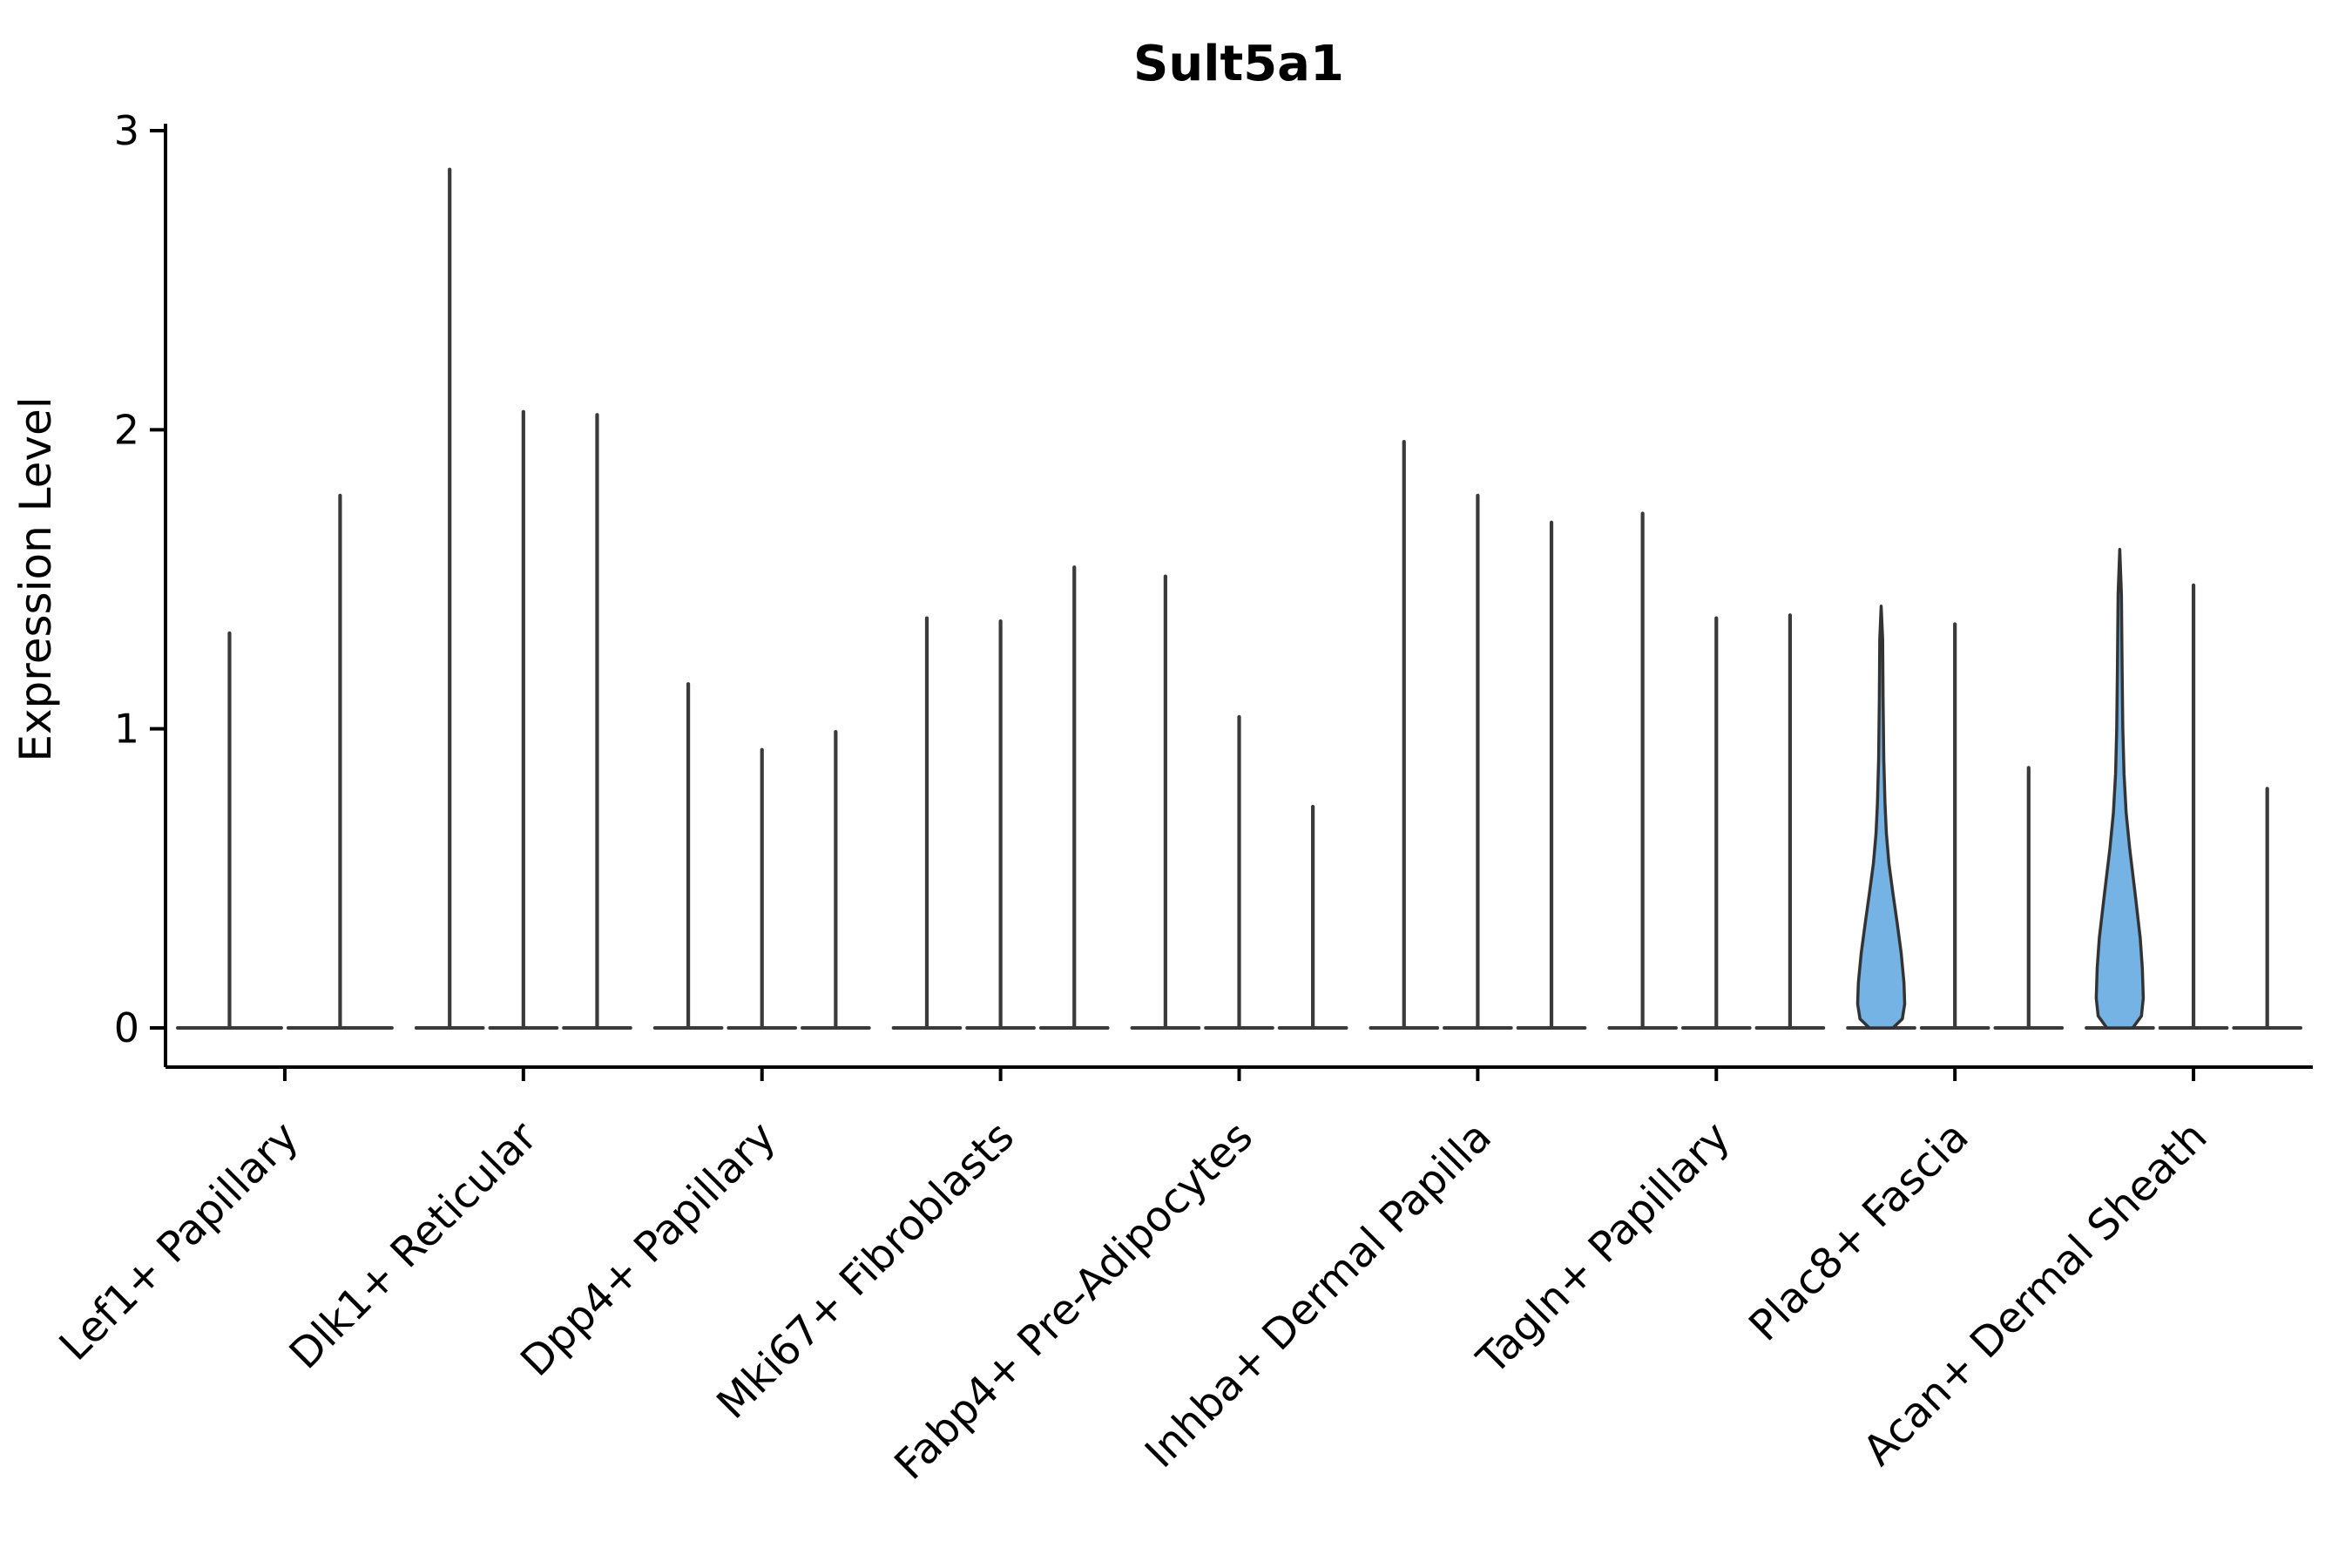 The height and width of the screenshot is (1568, 2352). I want to click on x-tick-label: Dpp4+ Papillary, so click(648, 1249).